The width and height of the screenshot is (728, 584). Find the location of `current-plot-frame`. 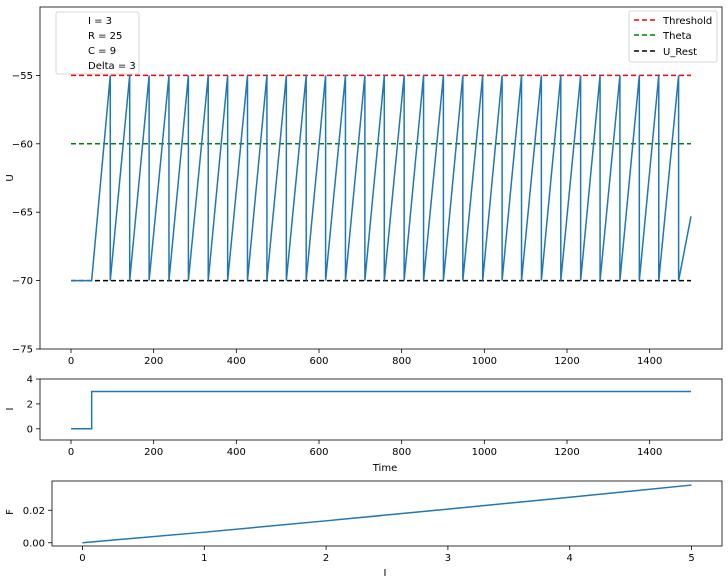

current-plot-frame is located at coordinates (381, 409).